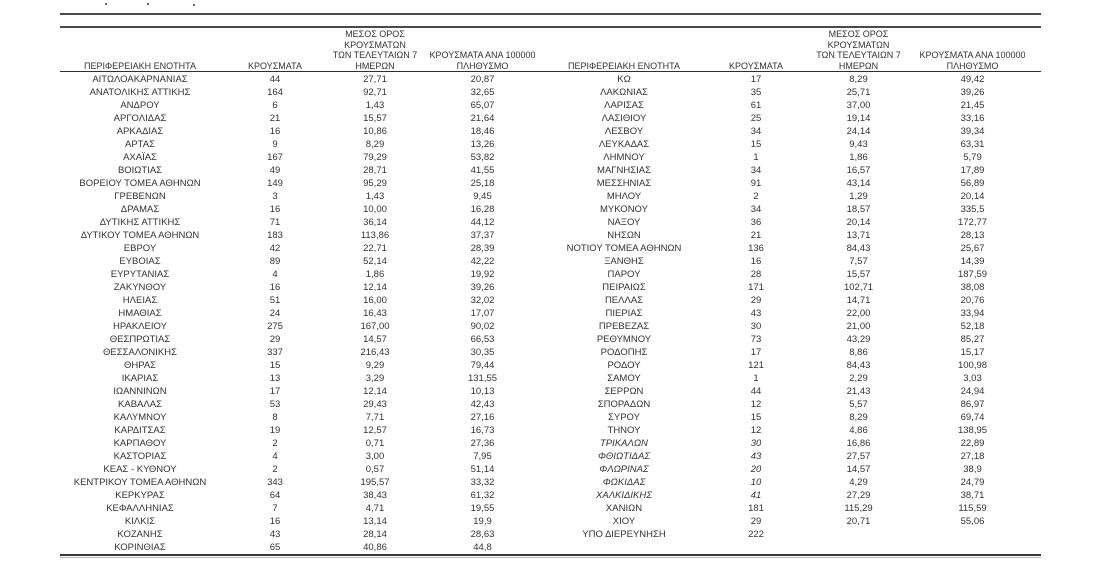  Describe the element at coordinates (624, 508) in the screenshot. I see `region-cell: ΧΑΝΙΩΝ` at that location.